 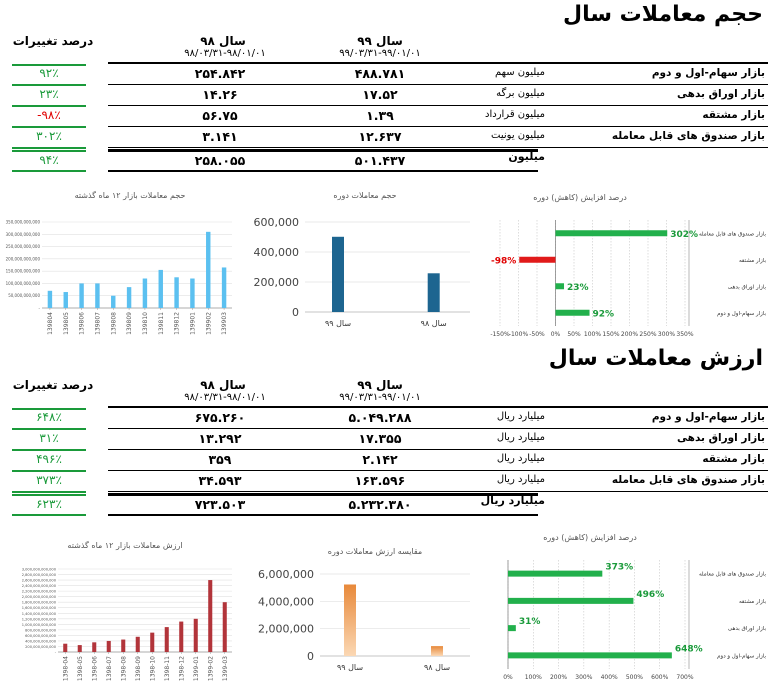 What do you see at coordinates (220, 160) in the screenshot?
I see `total-v98: ۲۵۸.۰۵۵` at bounding box center [220, 160].